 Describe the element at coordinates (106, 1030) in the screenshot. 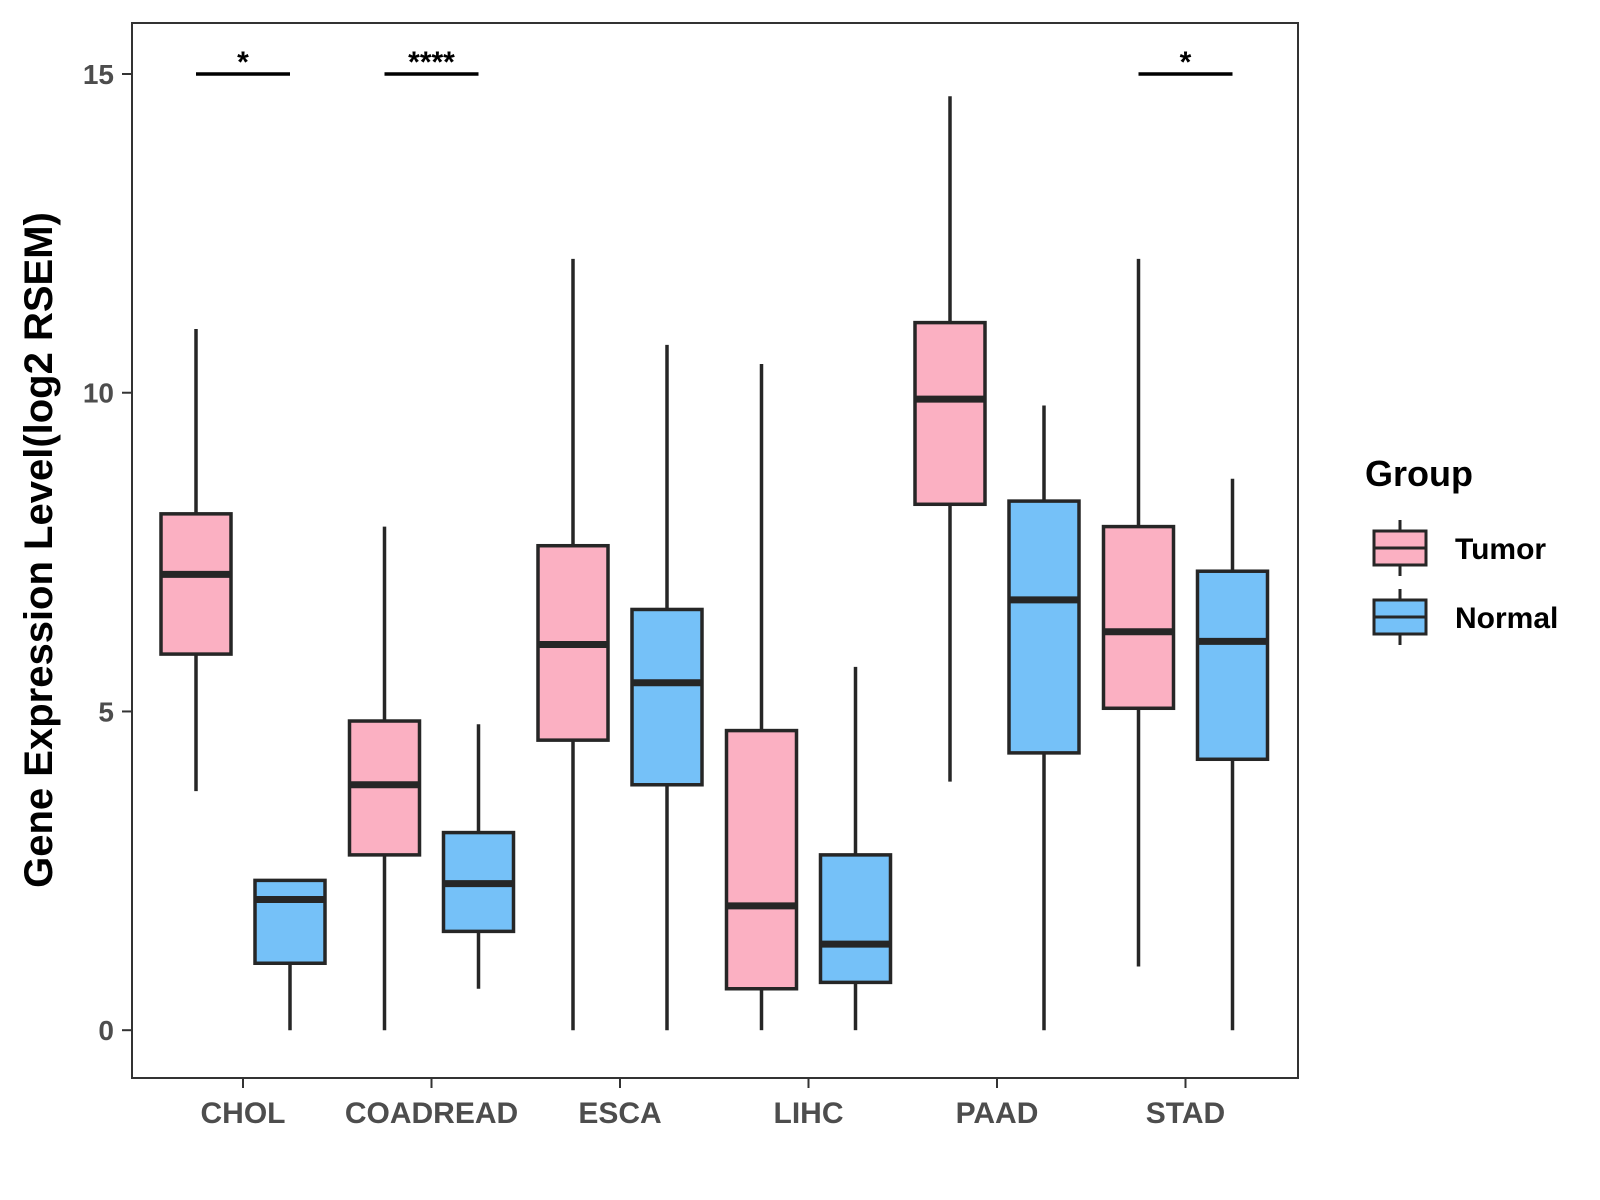

I see `y-tick-label: 0` at that location.